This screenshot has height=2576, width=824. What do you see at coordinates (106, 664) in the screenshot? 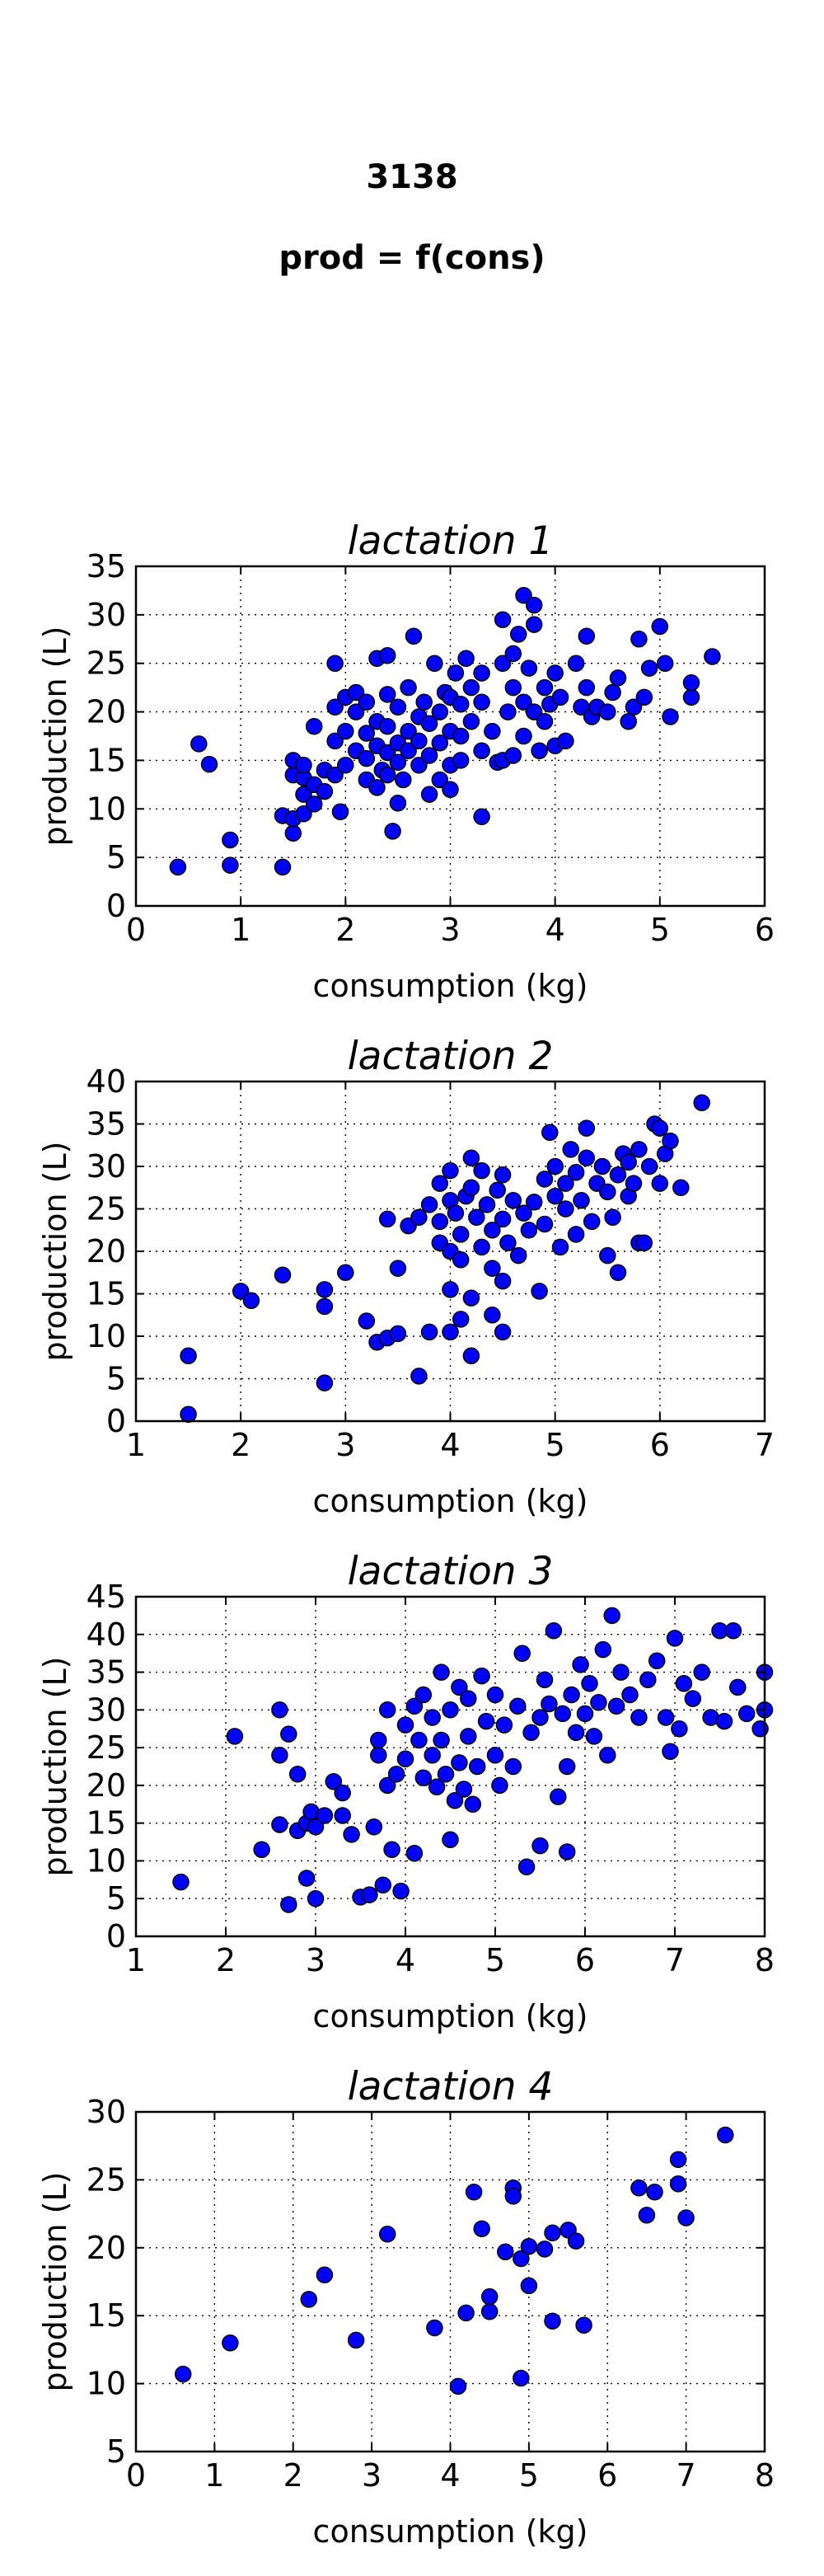
I see `y-tick-label: 25` at bounding box center [106, 664].